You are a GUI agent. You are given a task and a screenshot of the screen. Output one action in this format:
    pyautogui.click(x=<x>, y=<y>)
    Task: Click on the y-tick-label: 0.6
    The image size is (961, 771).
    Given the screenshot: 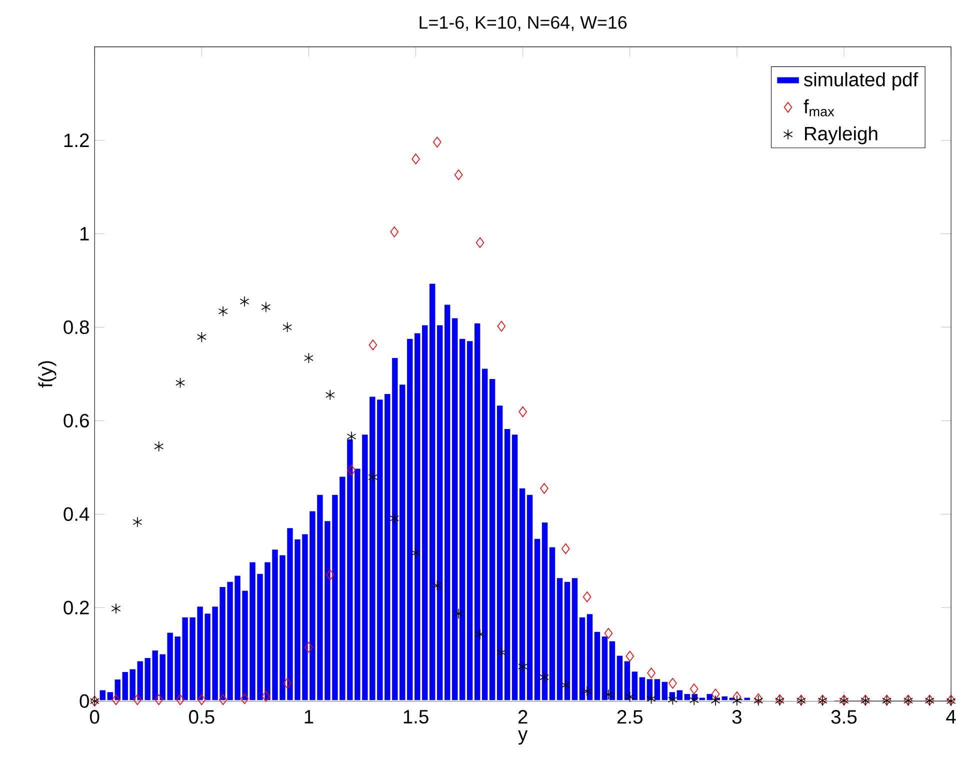 What is the action you would take?
    pyautogui.click(x=76, y=421)
    